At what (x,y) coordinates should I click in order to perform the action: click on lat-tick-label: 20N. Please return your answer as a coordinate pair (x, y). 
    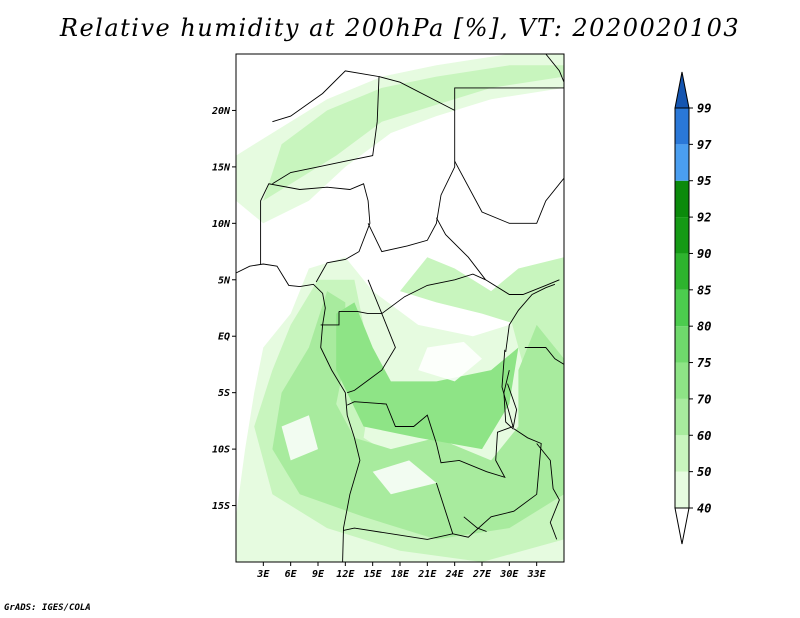
    Looking at the image, I should click on (221, 111).